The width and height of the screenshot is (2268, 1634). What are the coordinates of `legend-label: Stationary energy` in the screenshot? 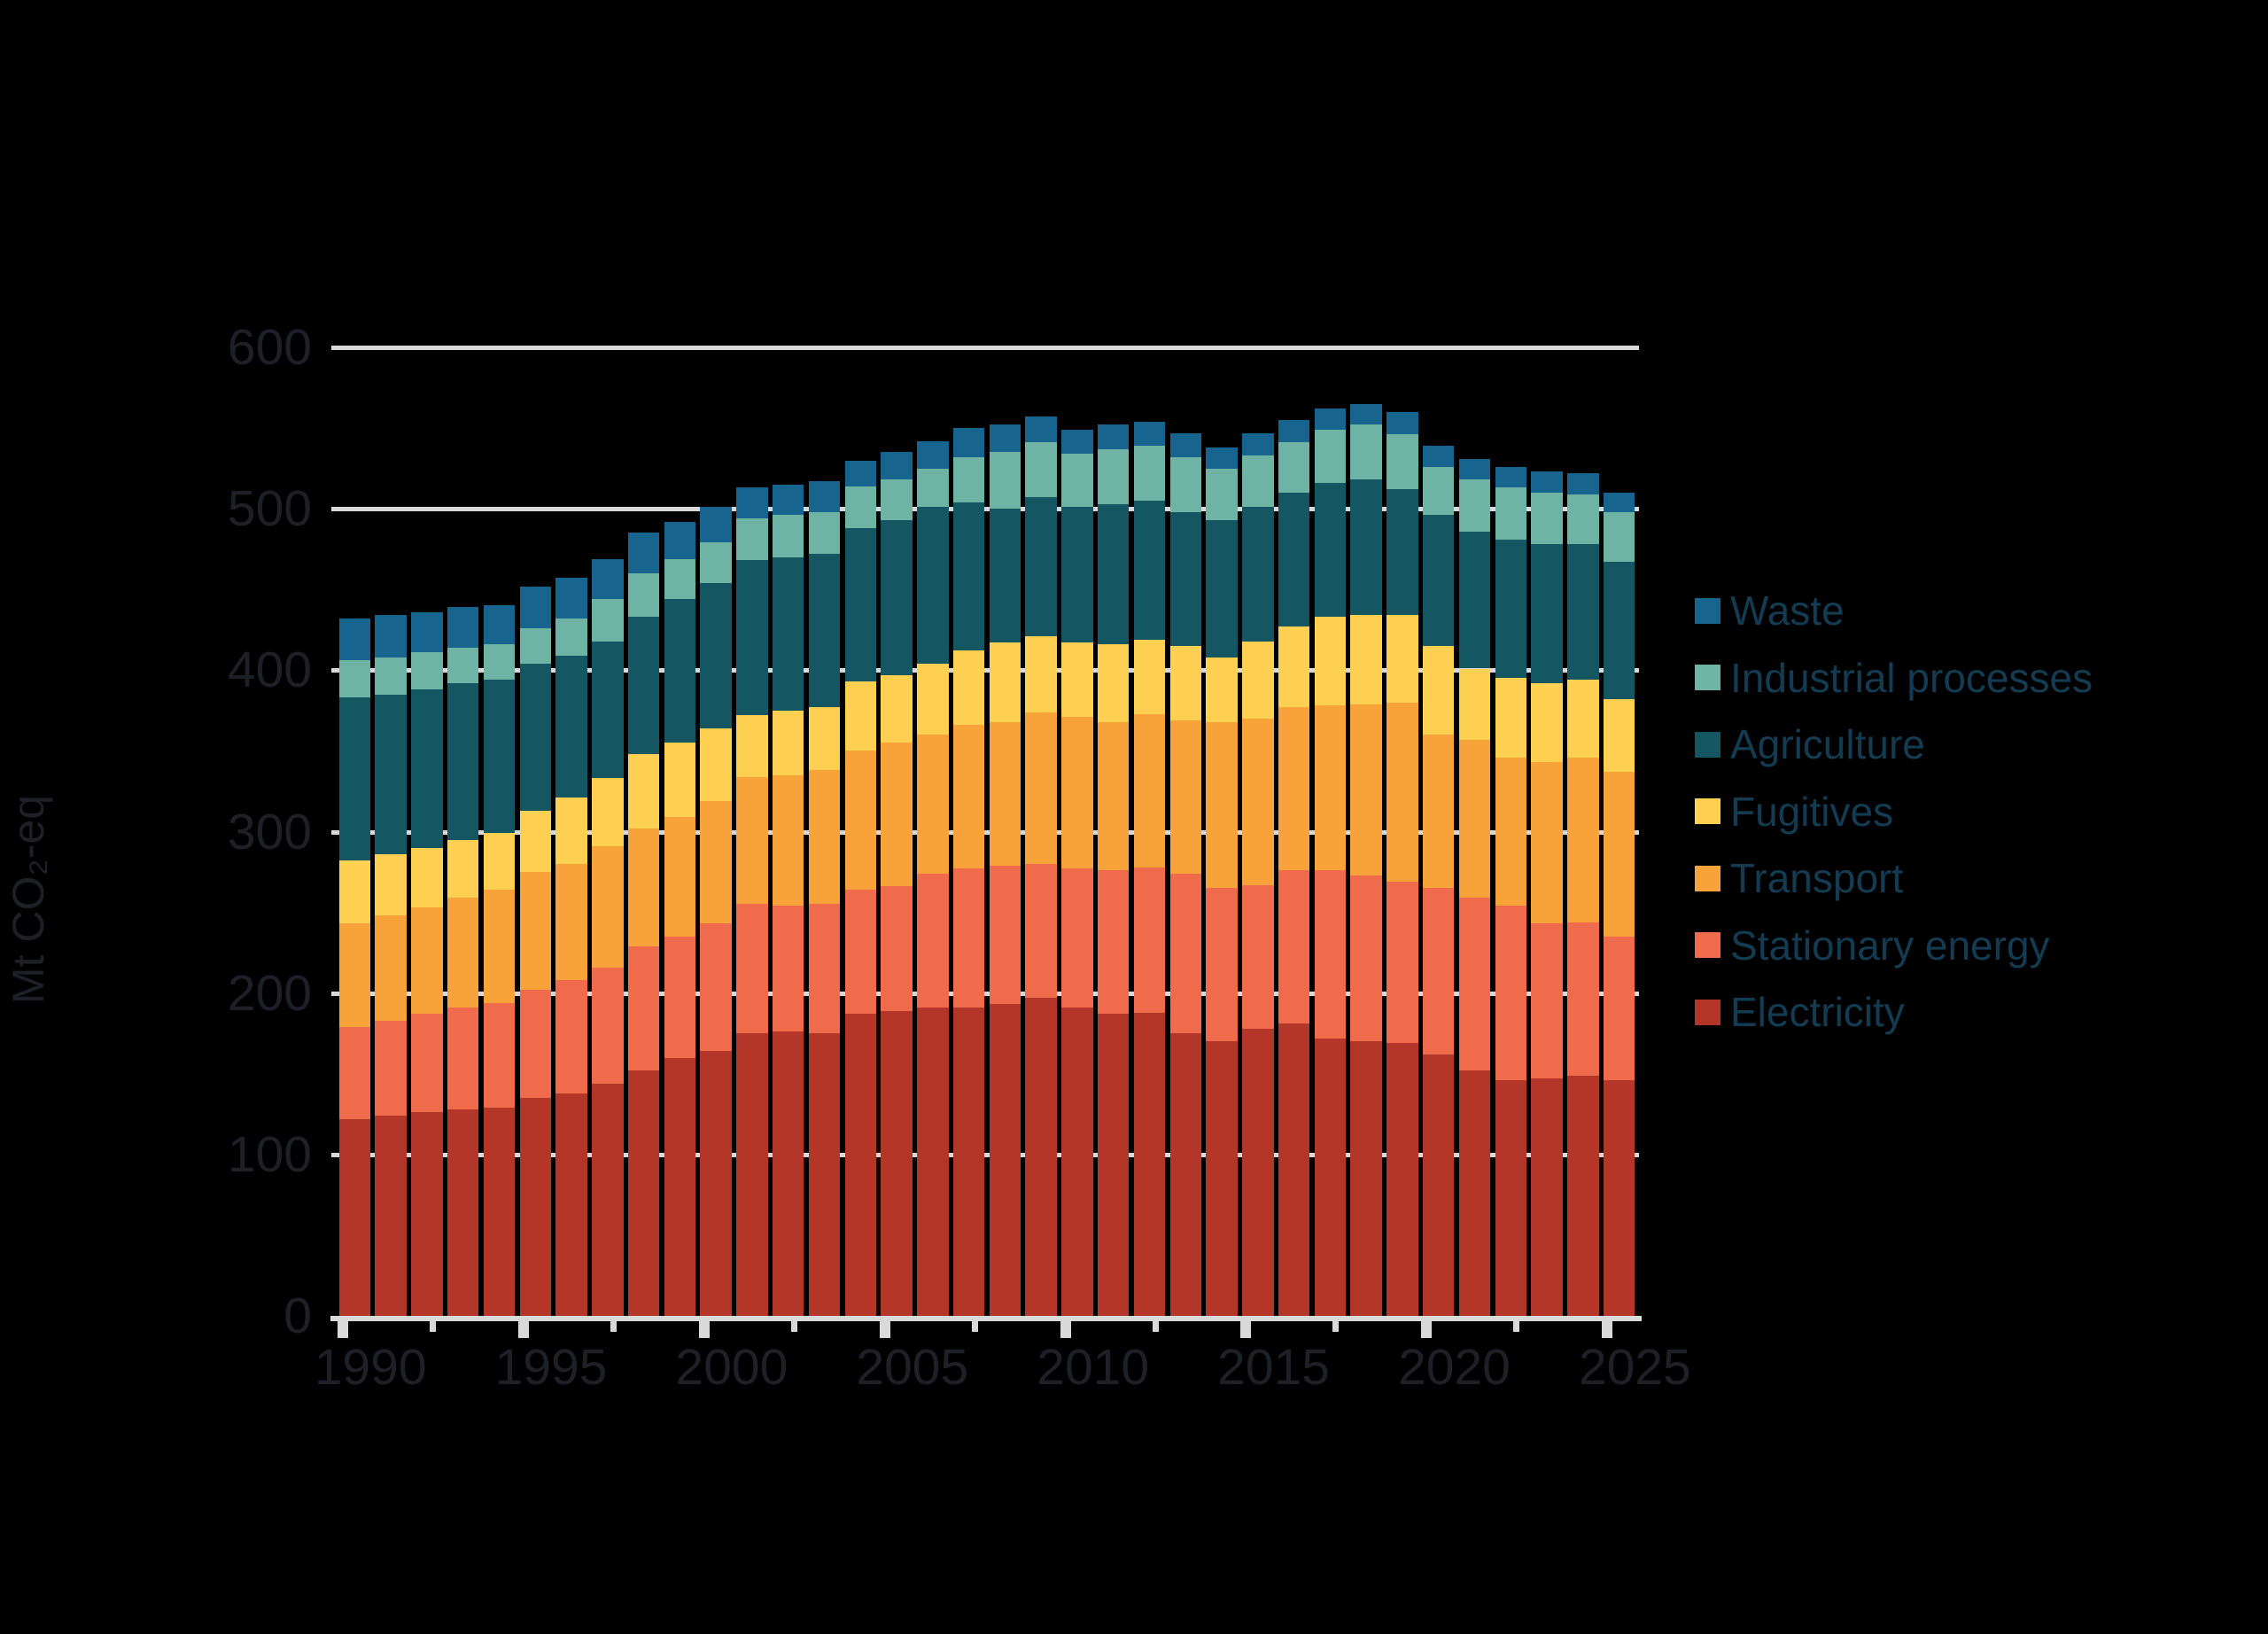 It's located at (1890, 945).